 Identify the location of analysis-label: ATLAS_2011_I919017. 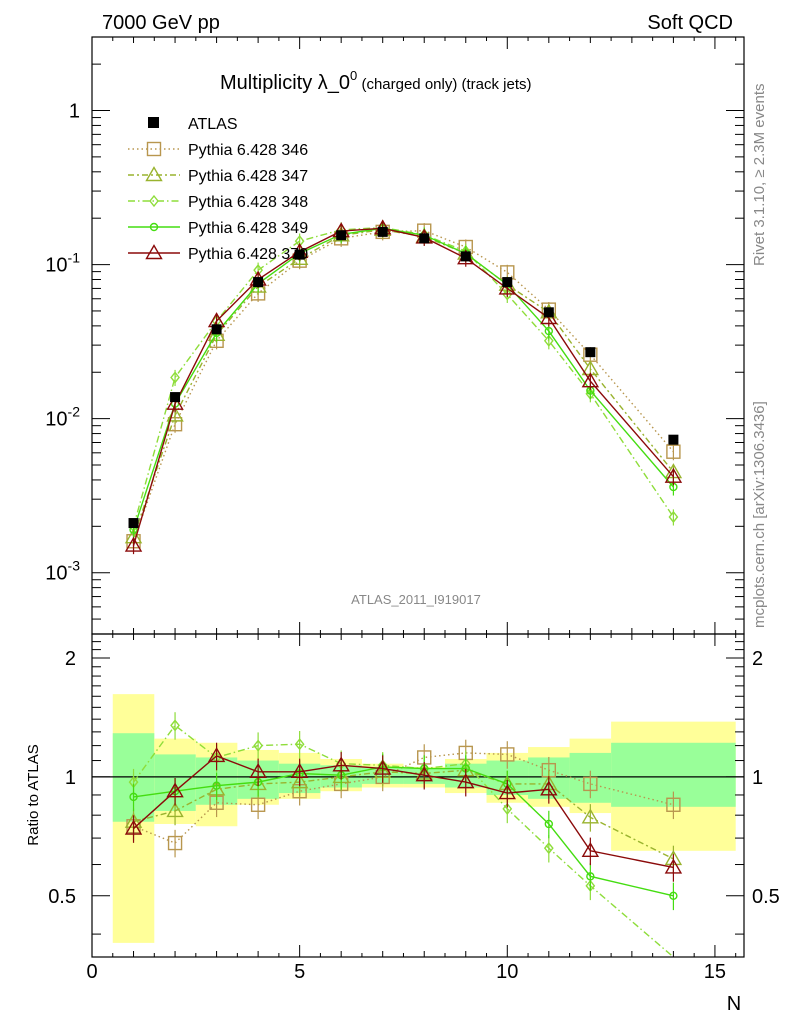
(416, 599).